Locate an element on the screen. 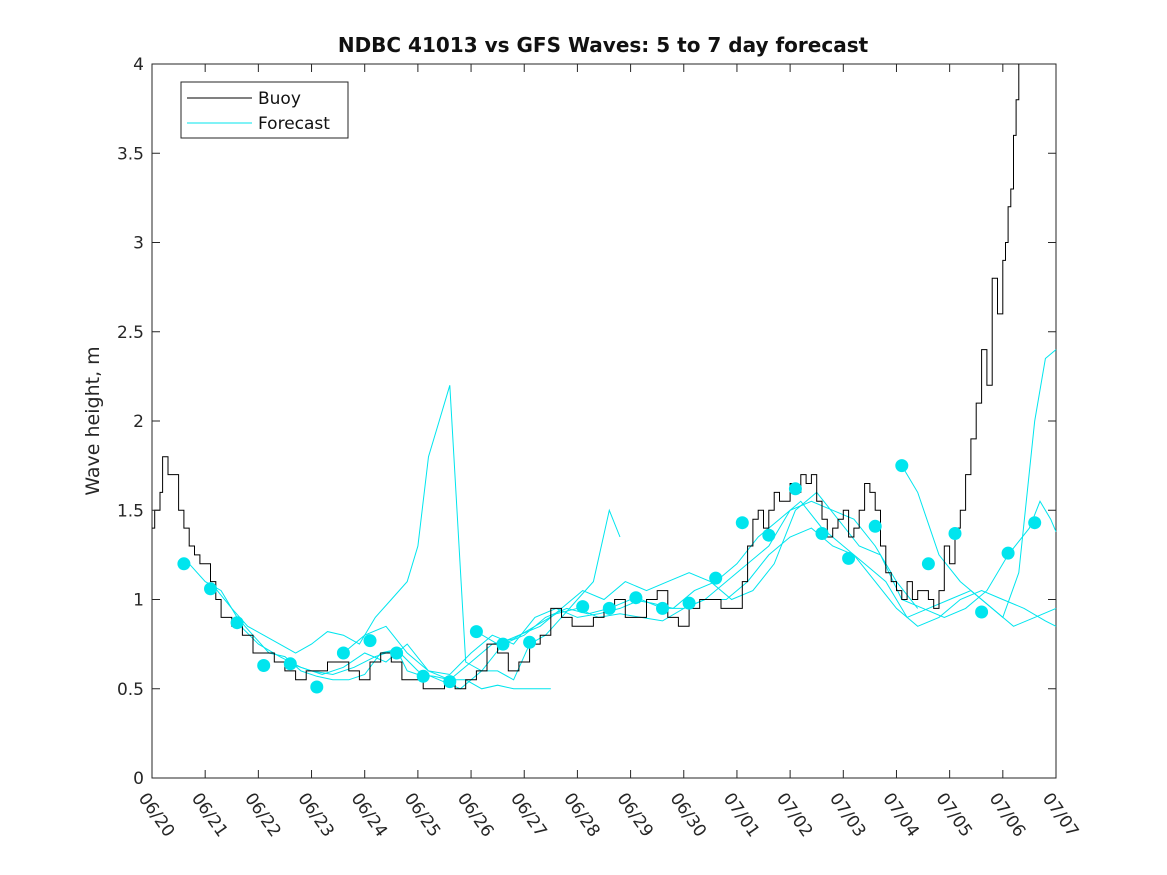  x-tick-label: 06/24 is located at coordinates (369, 815).